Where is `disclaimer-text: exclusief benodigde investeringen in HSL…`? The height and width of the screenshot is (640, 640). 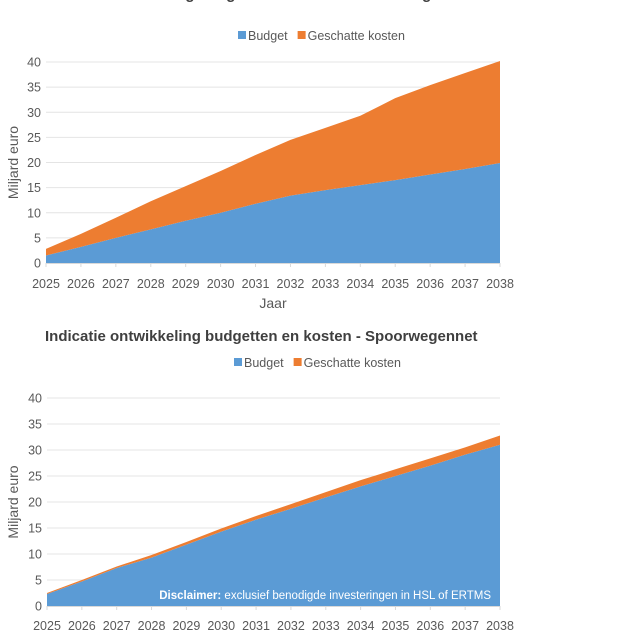
disclaimer-text: exclusief benodigde investeringen in HSL… is located at coordinates (356, 596).